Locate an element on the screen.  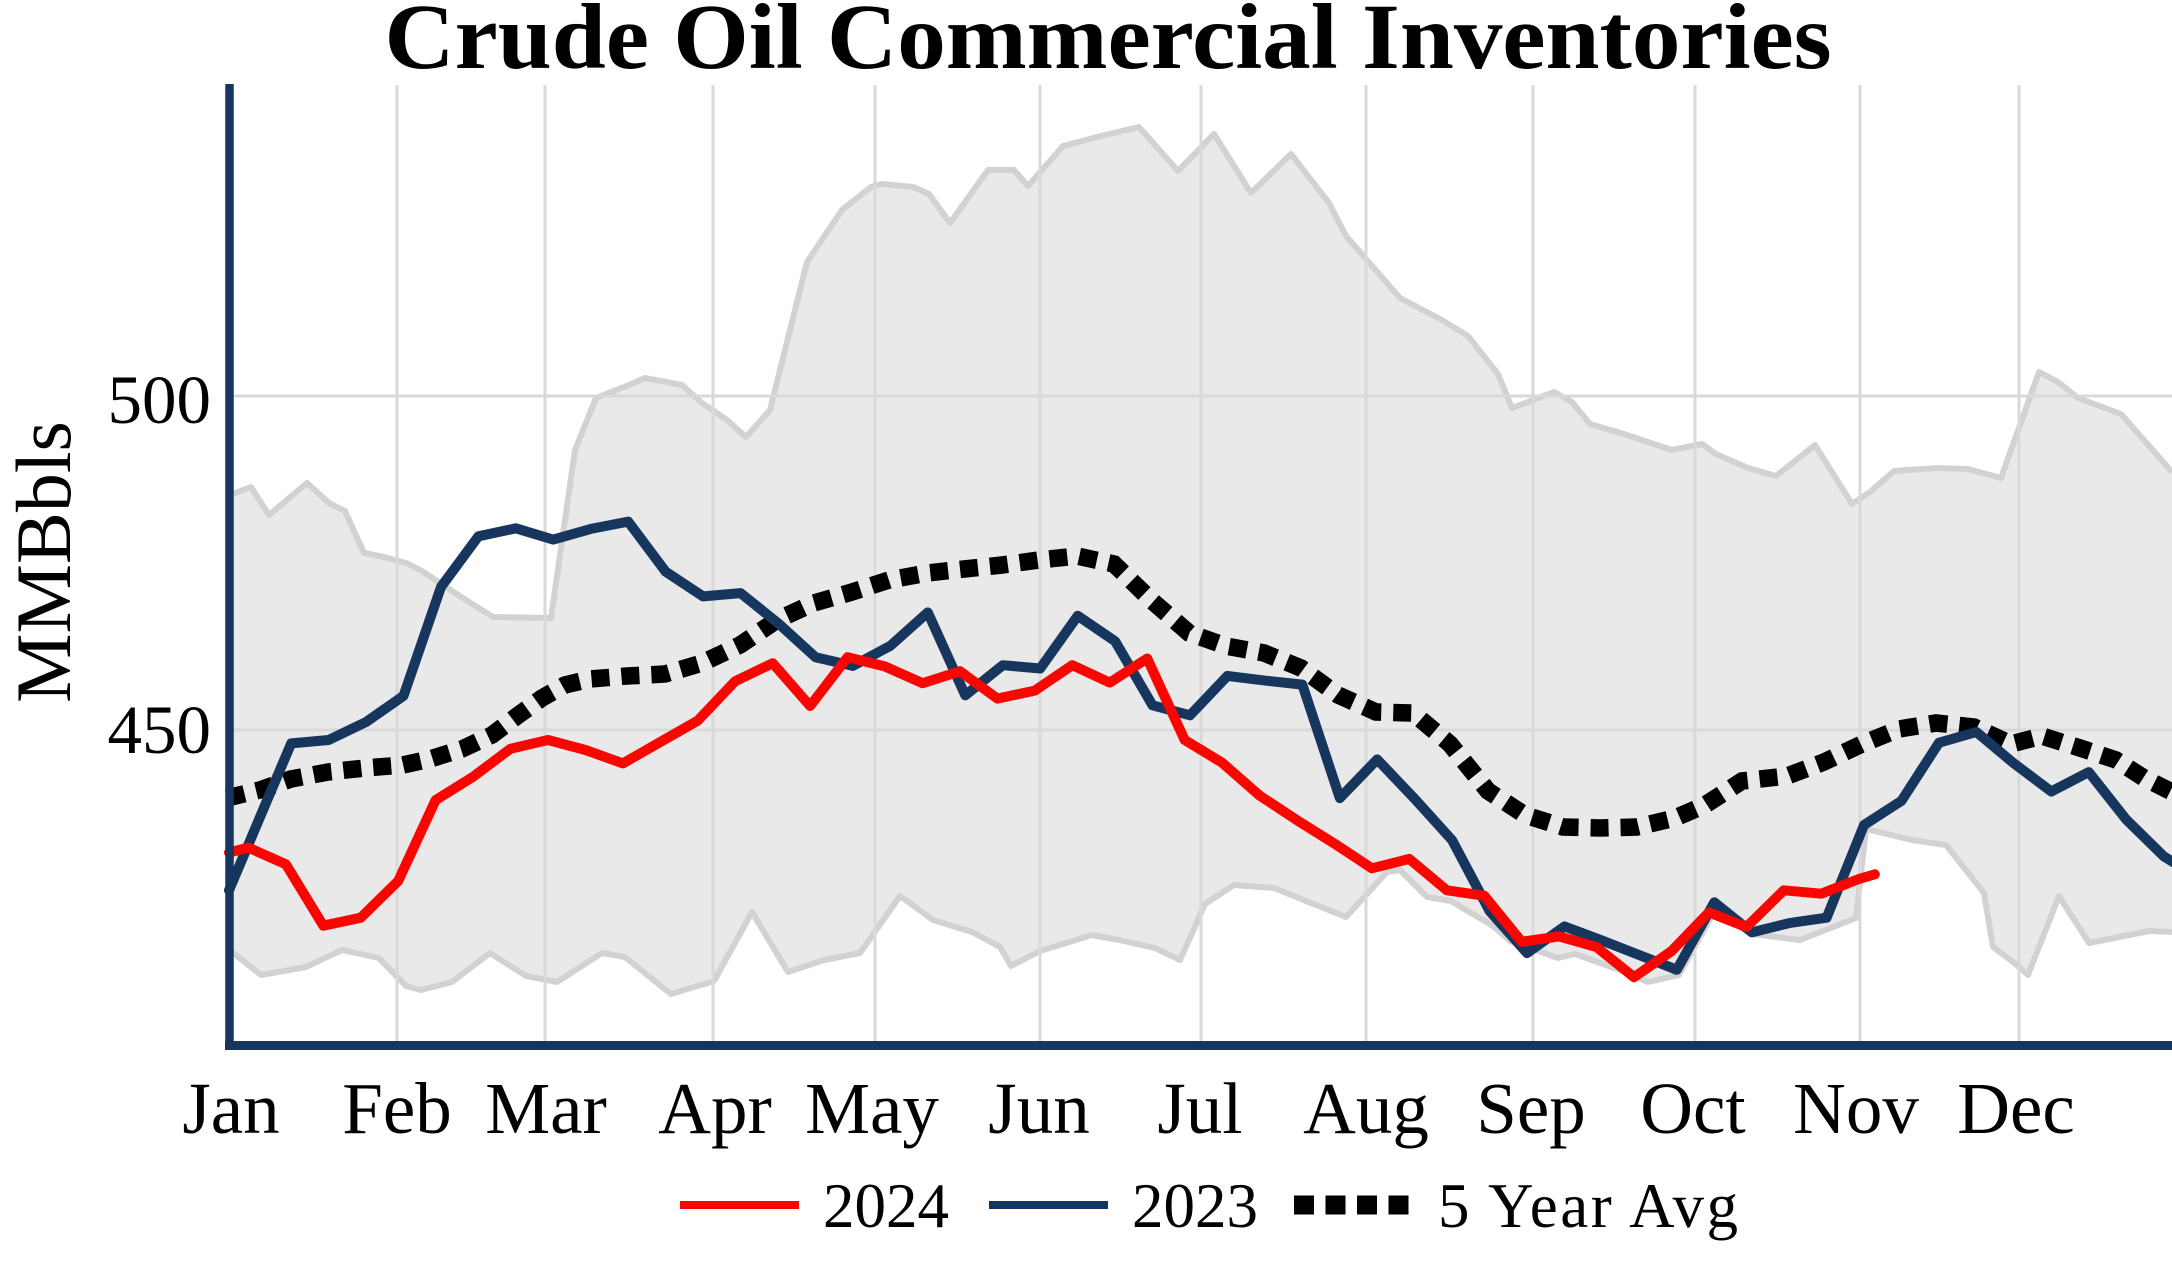
svg-text: 2023 is located at coordinates (1195, 1206).